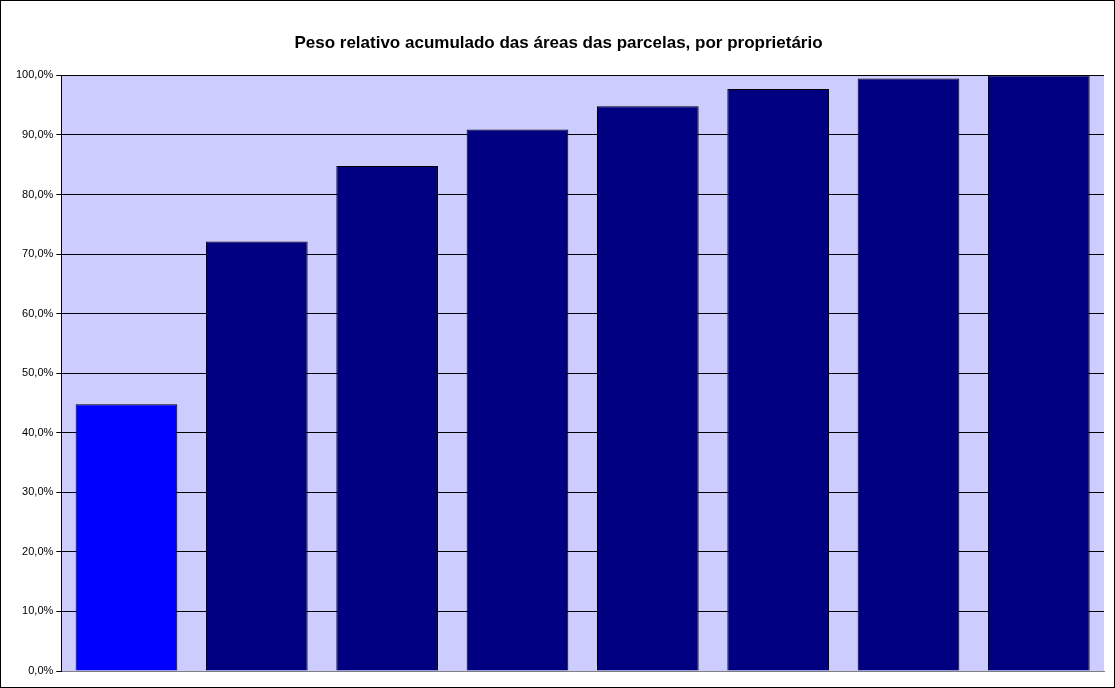  What do you see at coordinates (38, 133) in the screenshot?
I see `y-tick-label: 90,0%` at bounding box center [38, 133].